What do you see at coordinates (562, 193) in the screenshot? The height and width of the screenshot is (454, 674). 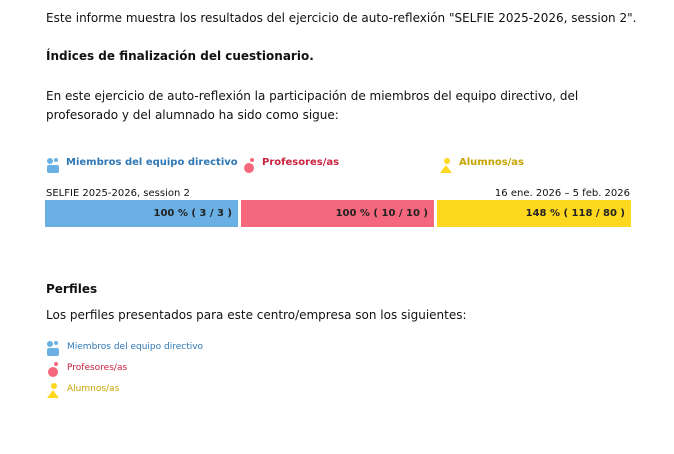 I see `date-range: 16 ene. 2026 – 5 feb. 2026` at bounding box center [562, 193].